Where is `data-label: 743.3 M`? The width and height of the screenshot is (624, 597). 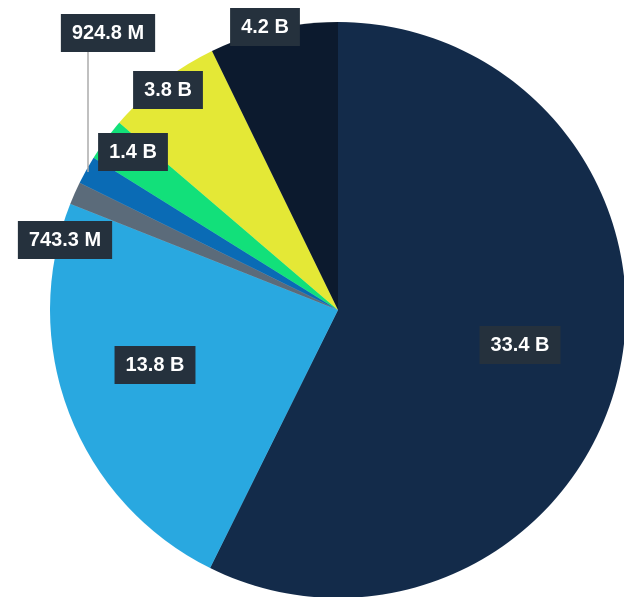
data-label: 743.3 M is located at coordinates (65, 240).